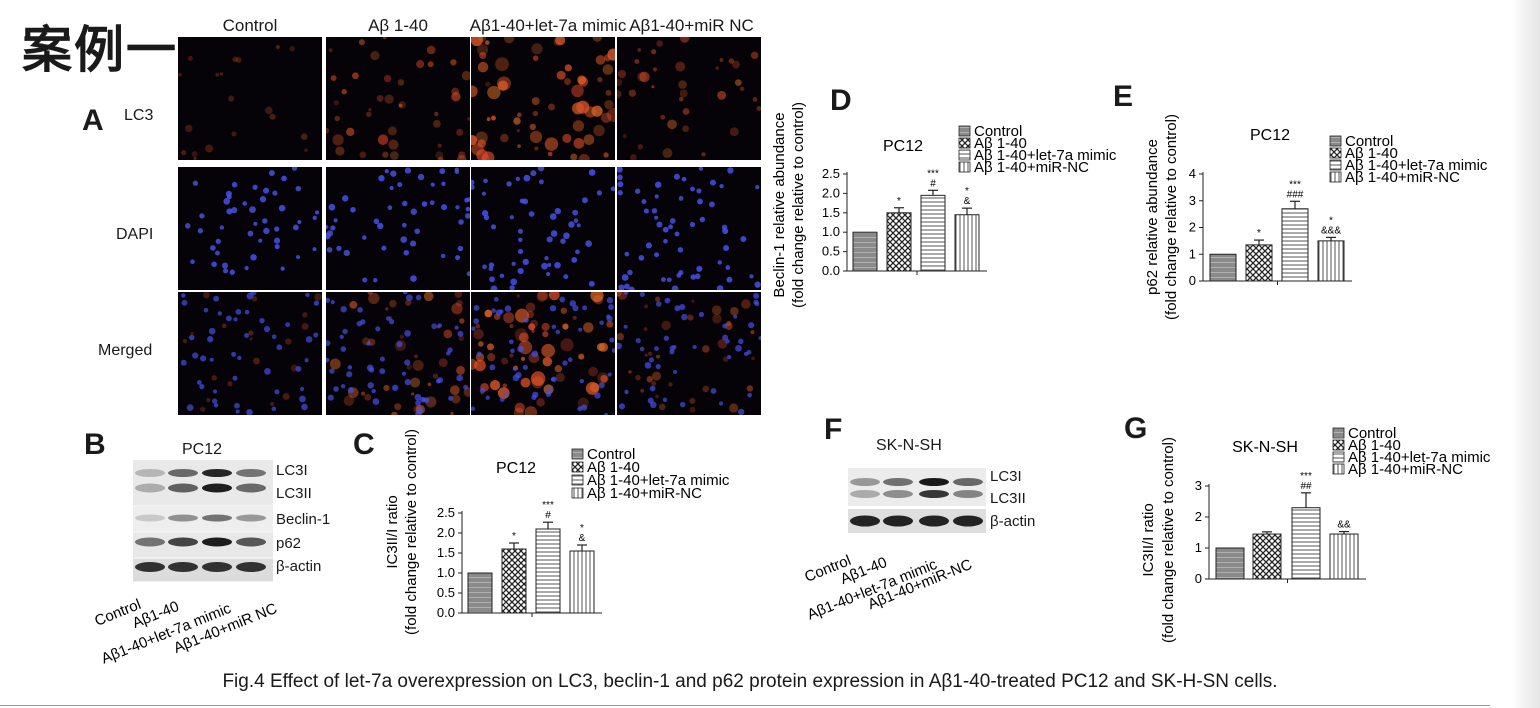  What do you see at coordinates (93, 120) in the screenshot?
I see `panel-letter-a: A` at bounding box center [93, 120].